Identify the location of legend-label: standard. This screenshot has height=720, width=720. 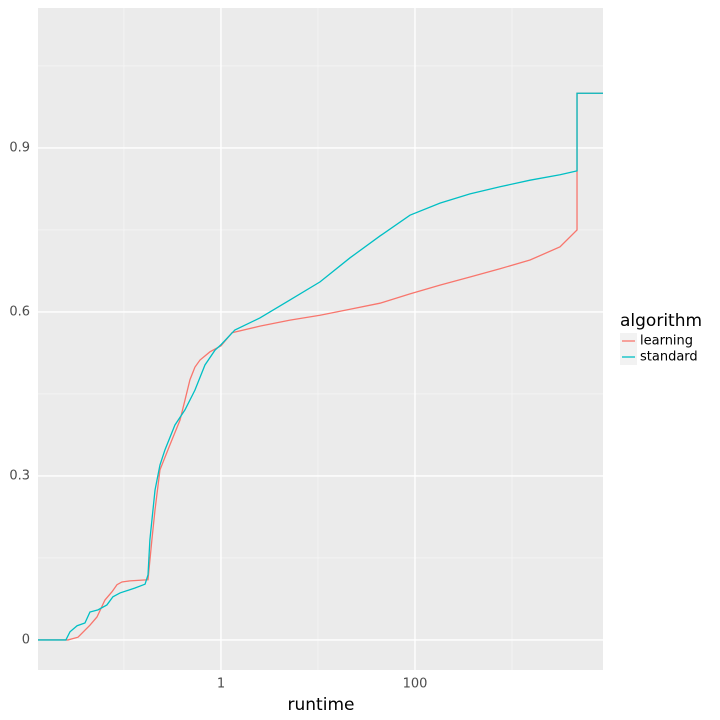
(669, 357).